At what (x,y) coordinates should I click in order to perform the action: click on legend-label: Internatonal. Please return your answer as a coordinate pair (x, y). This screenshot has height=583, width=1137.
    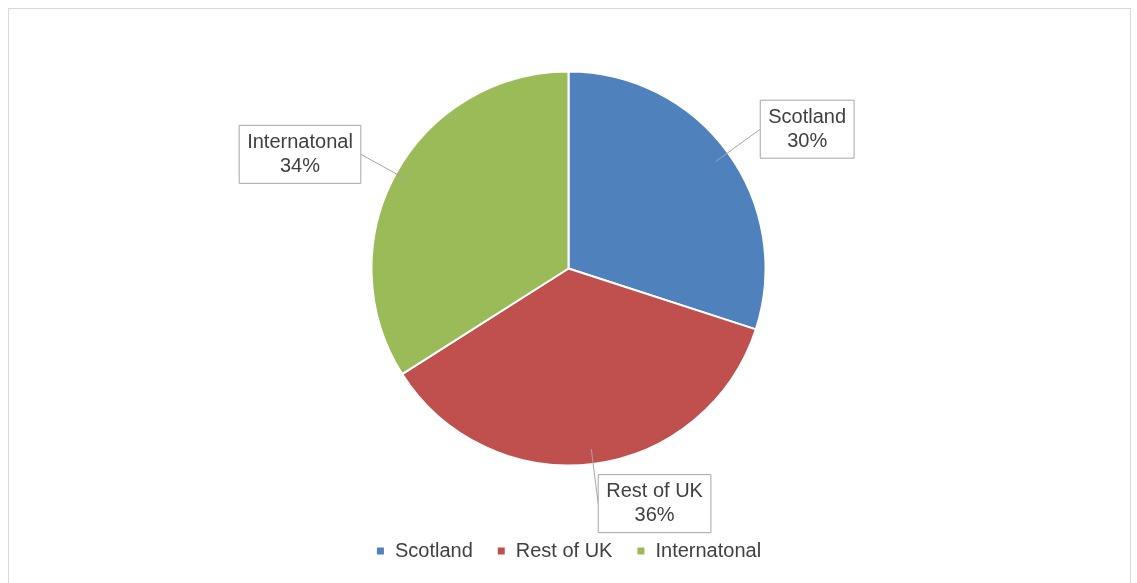
    Looking at the image, I should click on (708, 549).